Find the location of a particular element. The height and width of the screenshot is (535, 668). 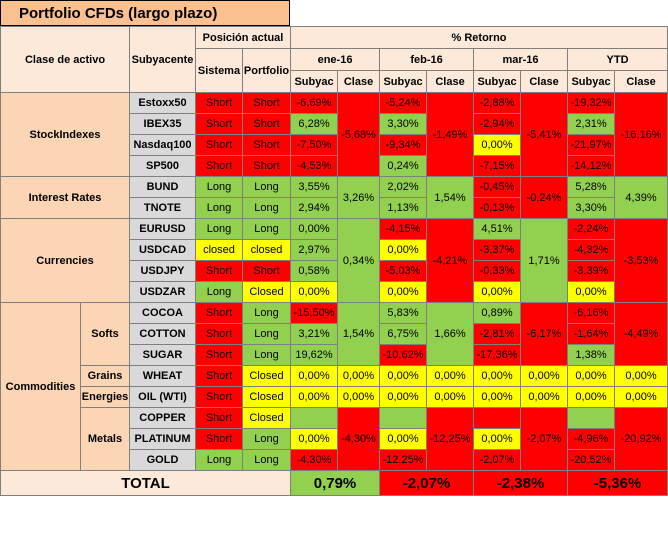

return-cell: 5,28% is located at coordinates (591, 187).